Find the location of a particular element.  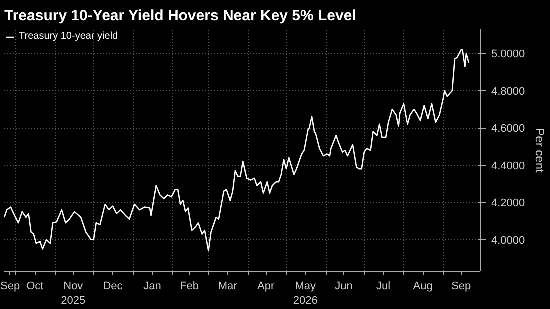

x-tick-label: Feb is located at coordinates (190, 286).